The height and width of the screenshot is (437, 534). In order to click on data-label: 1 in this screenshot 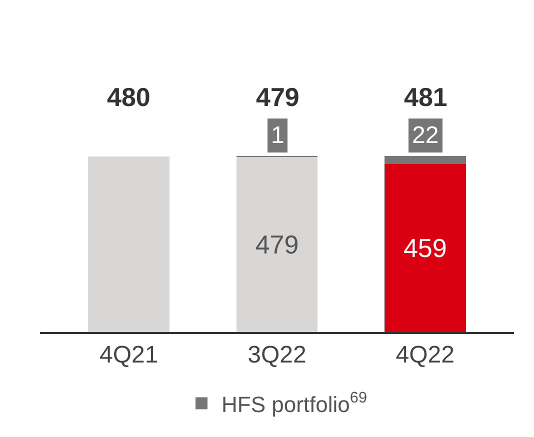, I will do `click(277, 135)`.